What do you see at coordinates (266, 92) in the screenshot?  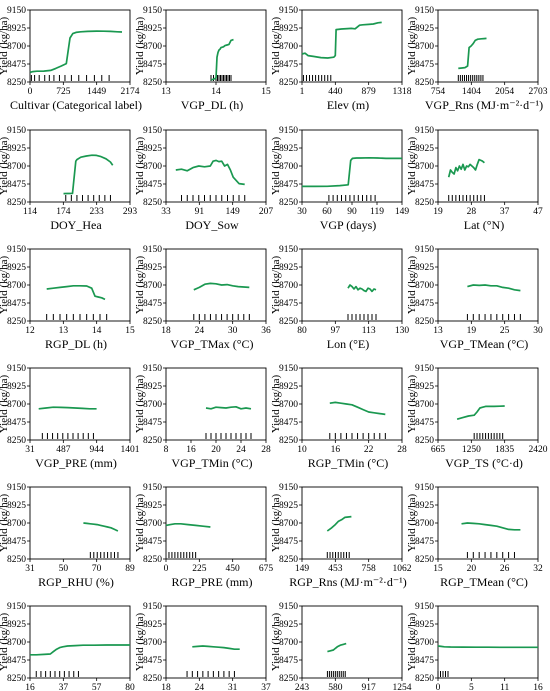 I see `x-tick-label: 15` at bounding box center [266, 92].